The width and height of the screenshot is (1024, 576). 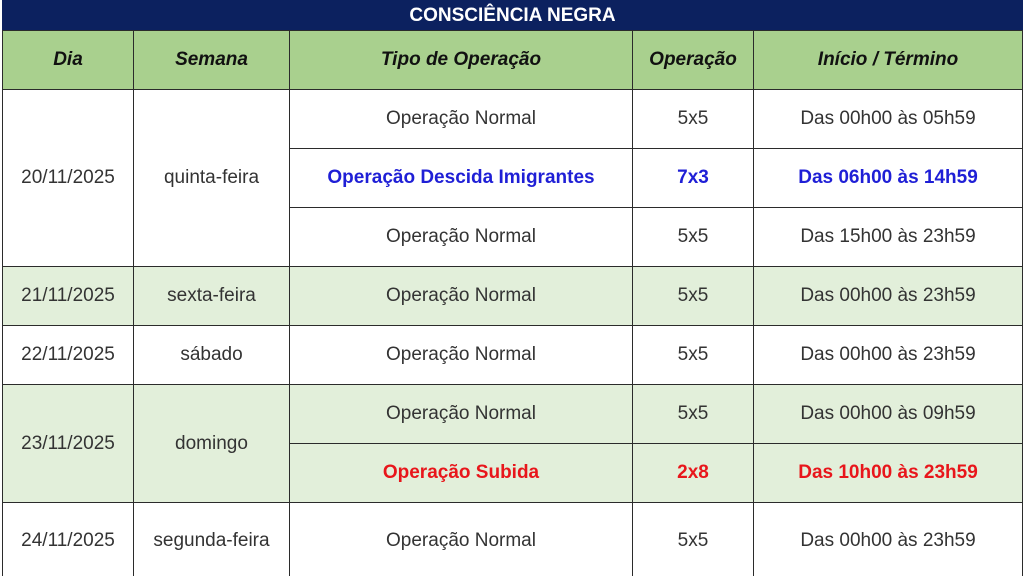 I want to click on date-cell: 22/11/2025, so click(x=68, y=355).